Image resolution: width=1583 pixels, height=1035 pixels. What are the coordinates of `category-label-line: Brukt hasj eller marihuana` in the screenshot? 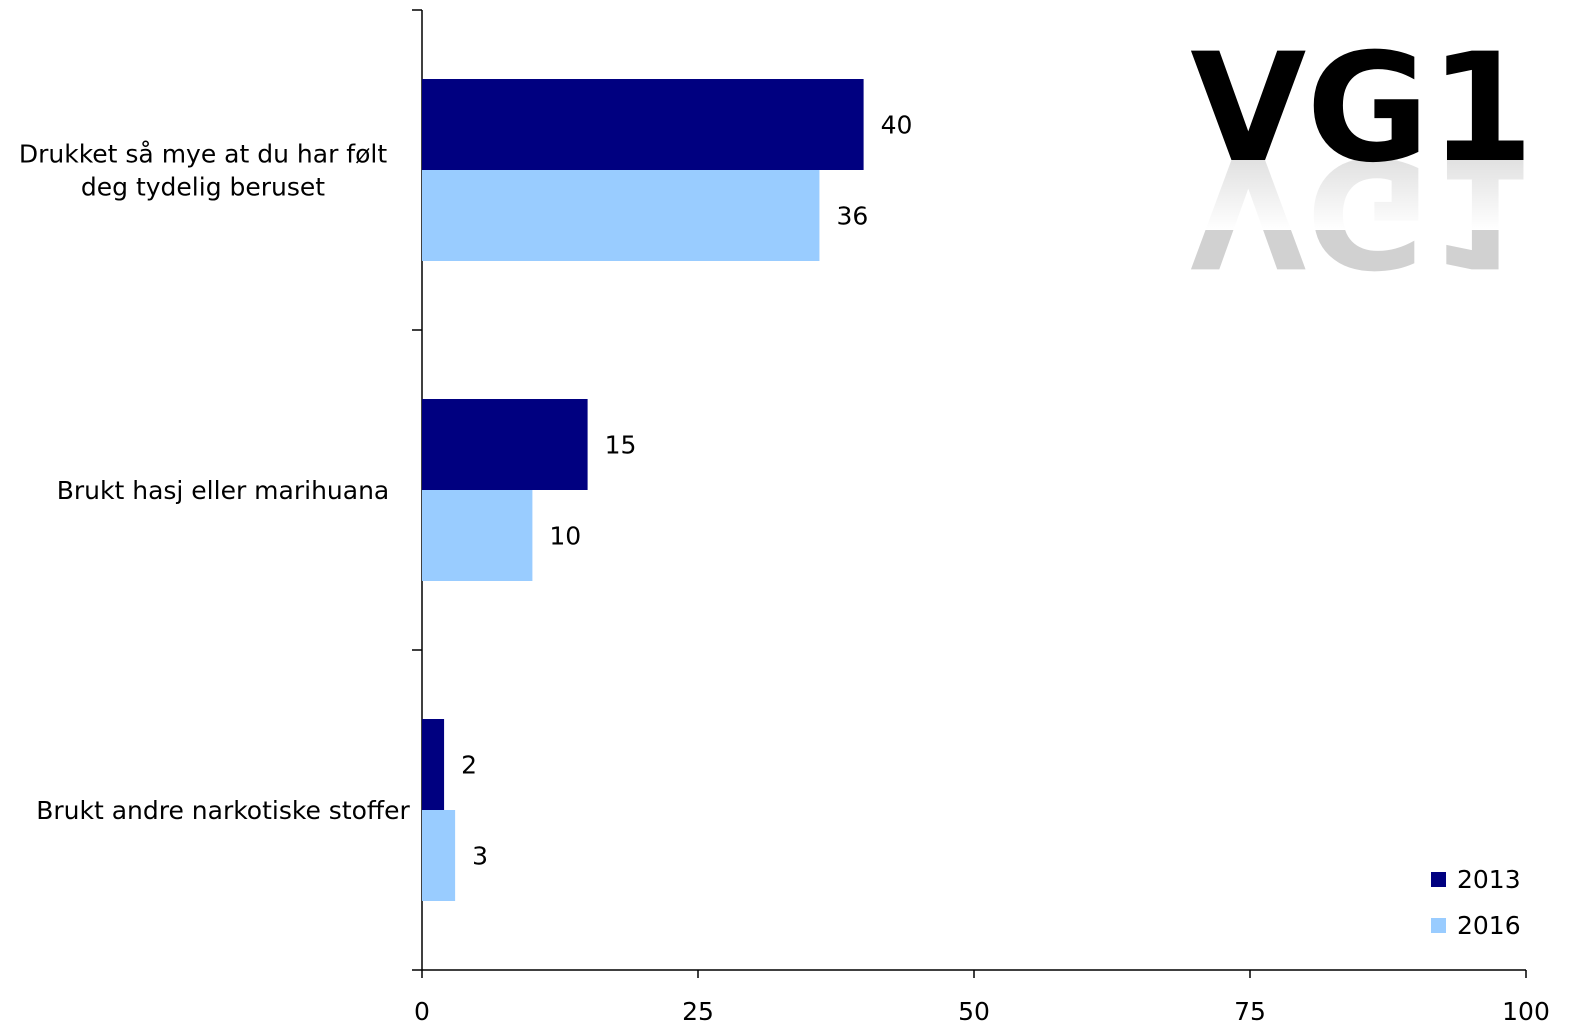 It's located at (223, 490).